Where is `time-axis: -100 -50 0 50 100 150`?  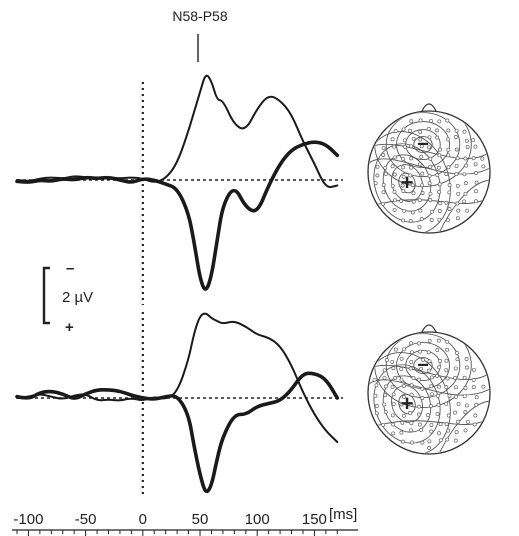
time-axis: -100 -50 0 50 100 150 is located at coordinates (185, 523).